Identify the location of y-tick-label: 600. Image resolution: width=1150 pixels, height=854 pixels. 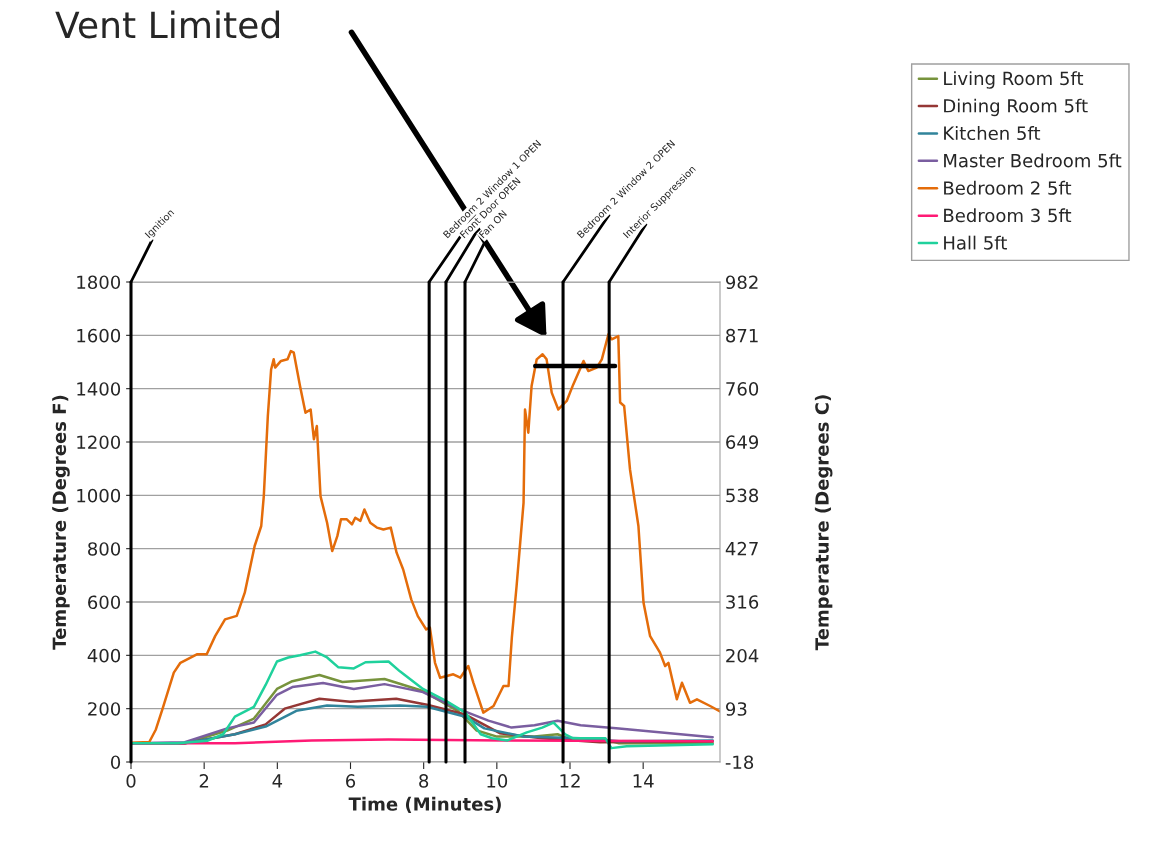
(104, 602).